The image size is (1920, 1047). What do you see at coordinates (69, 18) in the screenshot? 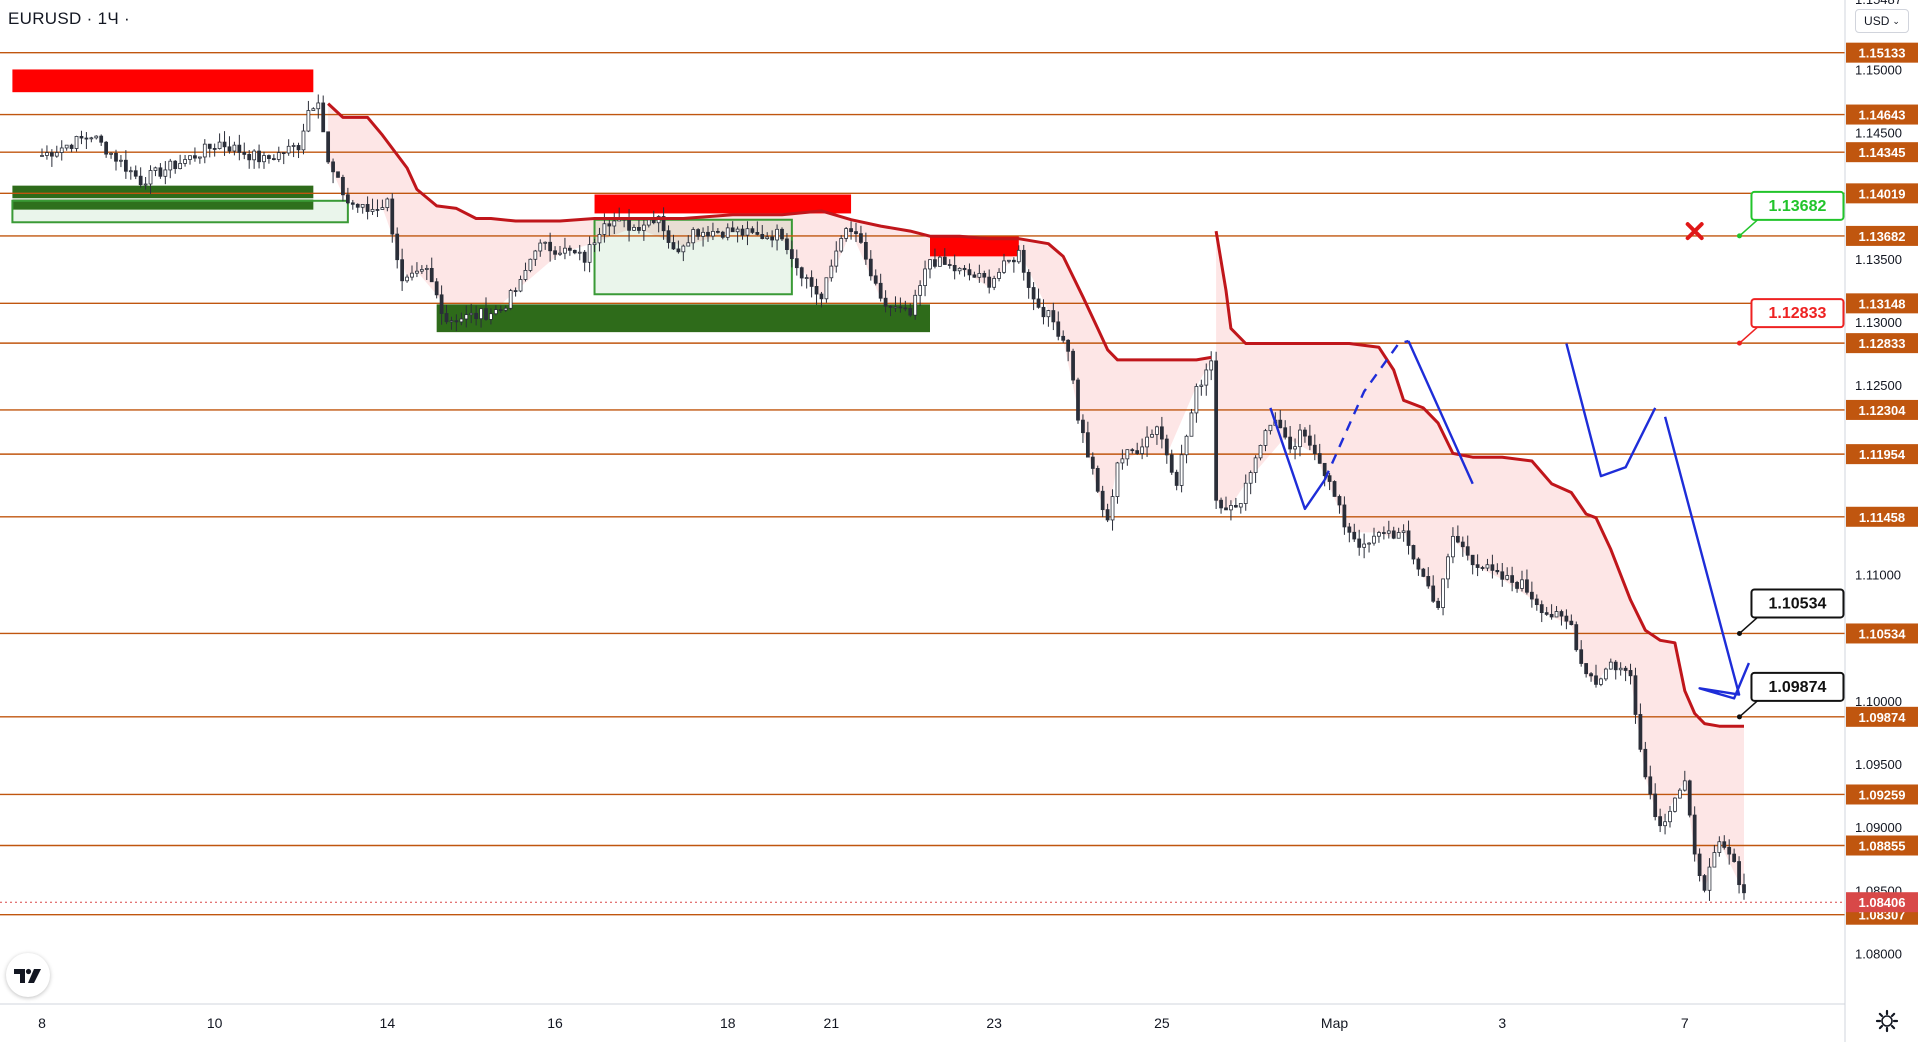
I see `symbol-title: EURUSD · 1Ч ·` at bounding box center [69, 18].